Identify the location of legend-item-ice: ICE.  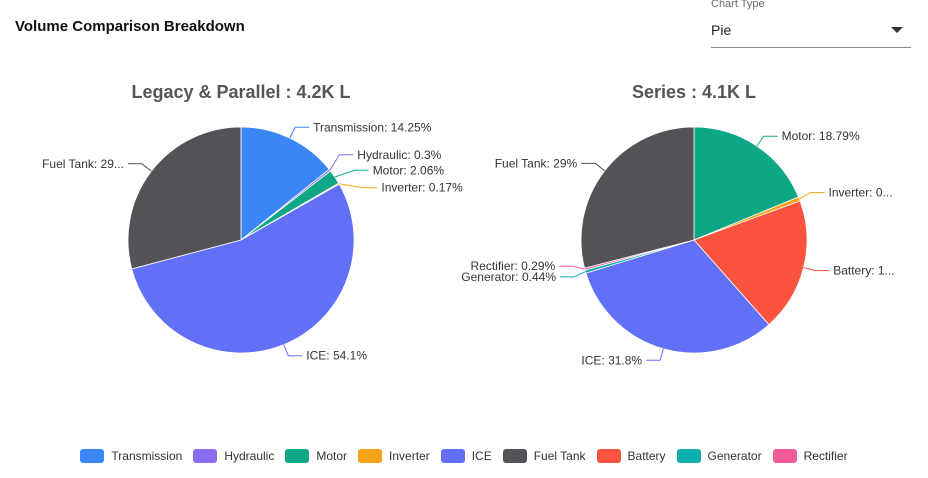
(466, 456).